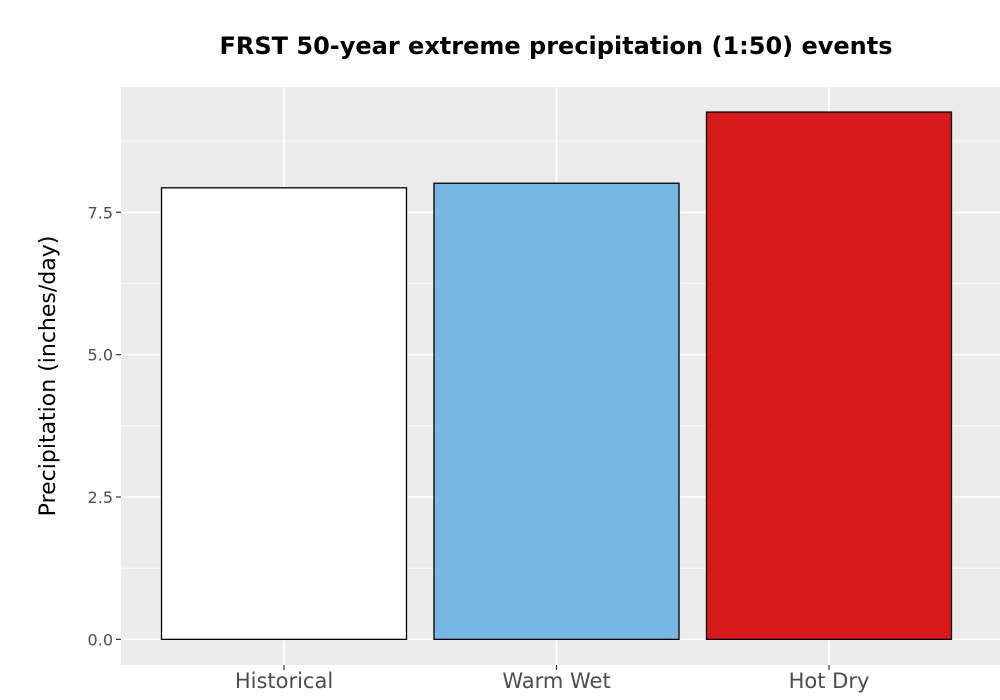 Image resolution: width=1000 pixels, height=700 pixels. I want to click on y-axis-label: Precipitation (inches/day), so click(48, 376).